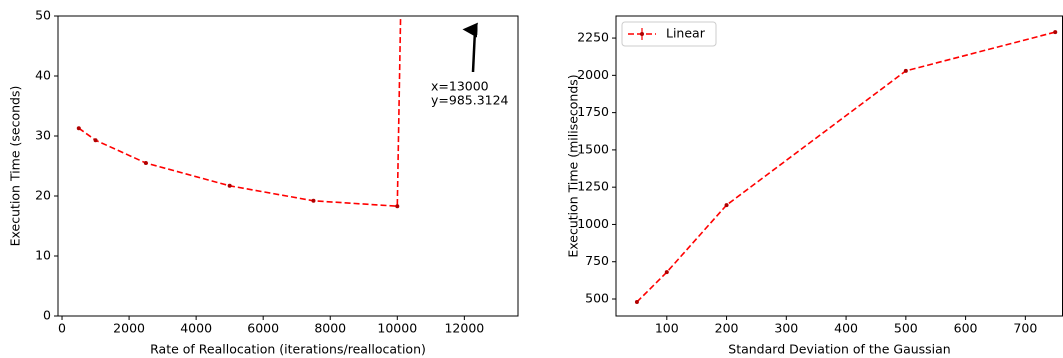 The image size is (1063, 358). What do you see at coordinates (597, 260) in the screenshot?
I see `y-tick-label: 750` at bounding box center [597, 260].